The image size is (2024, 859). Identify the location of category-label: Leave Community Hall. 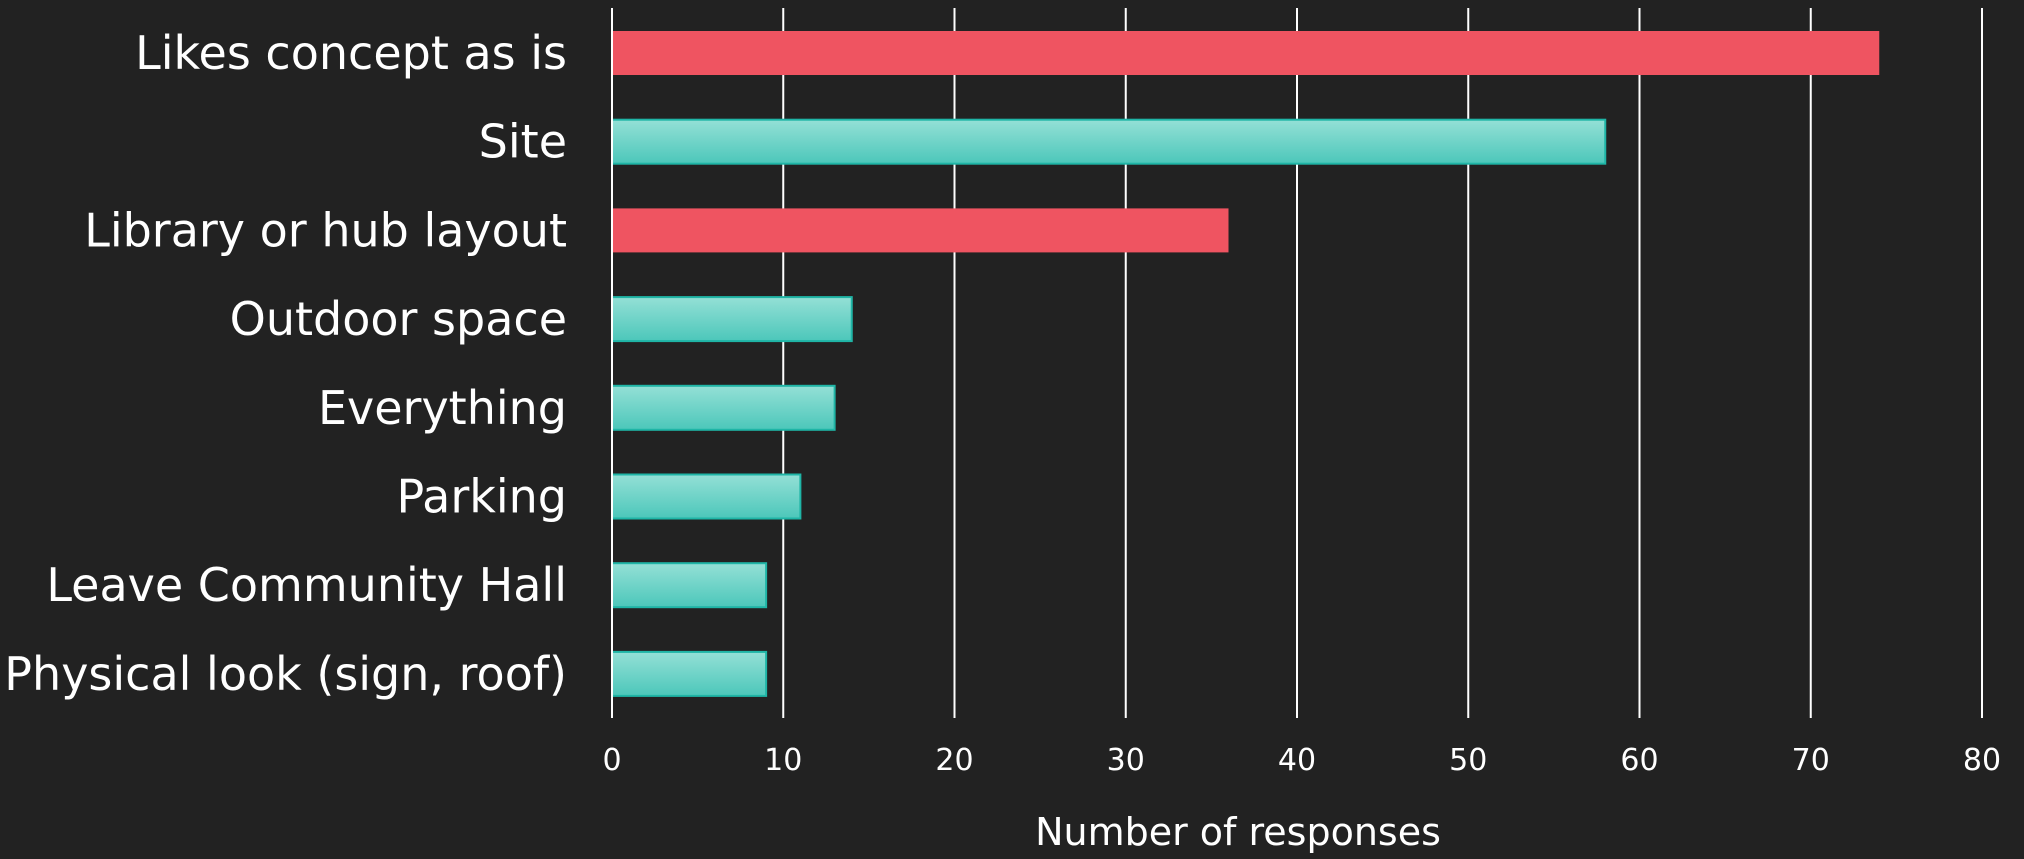
(306, 585).